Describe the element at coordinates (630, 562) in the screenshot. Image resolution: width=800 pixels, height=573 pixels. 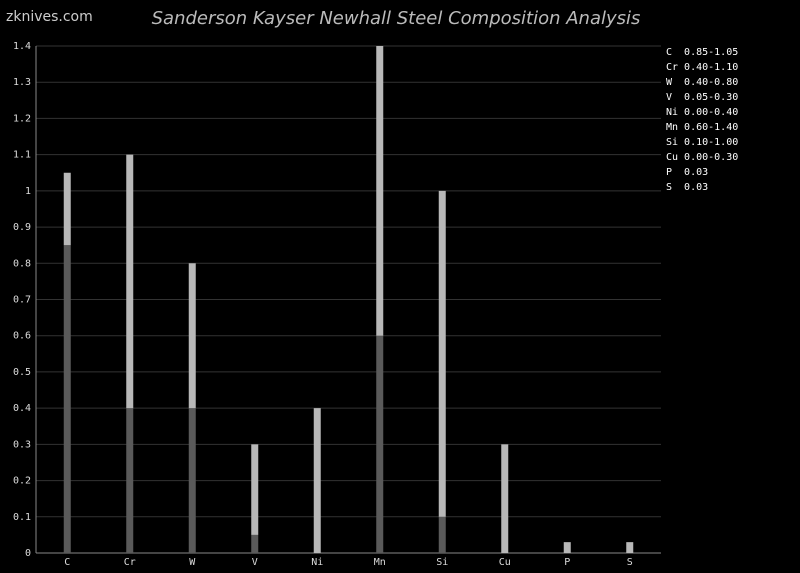
I see `x-tick-label: S` at that location.